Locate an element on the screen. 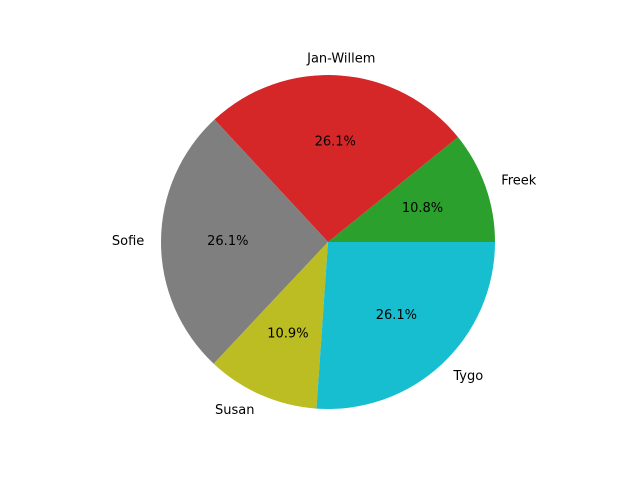  pie-slice-susan is located at coordinates (270, 325).